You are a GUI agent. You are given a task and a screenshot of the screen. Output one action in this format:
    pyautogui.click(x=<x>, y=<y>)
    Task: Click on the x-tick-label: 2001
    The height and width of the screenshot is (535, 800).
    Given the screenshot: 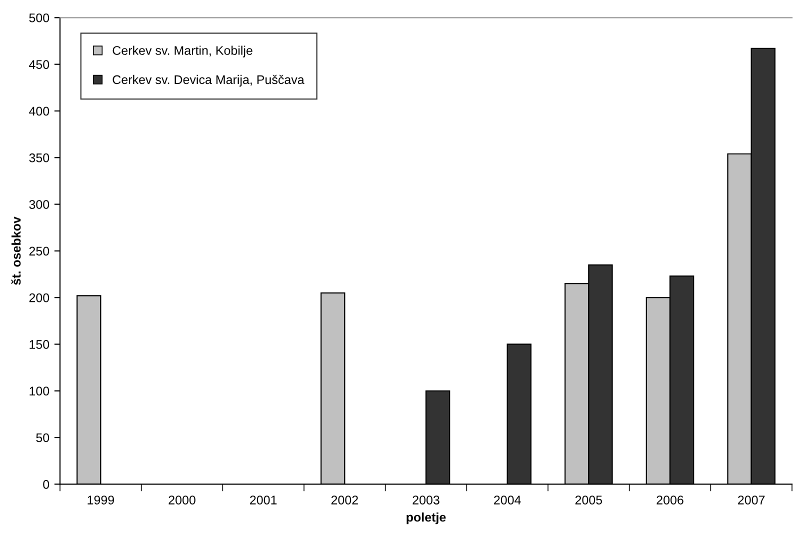 What is the action you would take?
    pyautogui.click(x=263, y=500)
    